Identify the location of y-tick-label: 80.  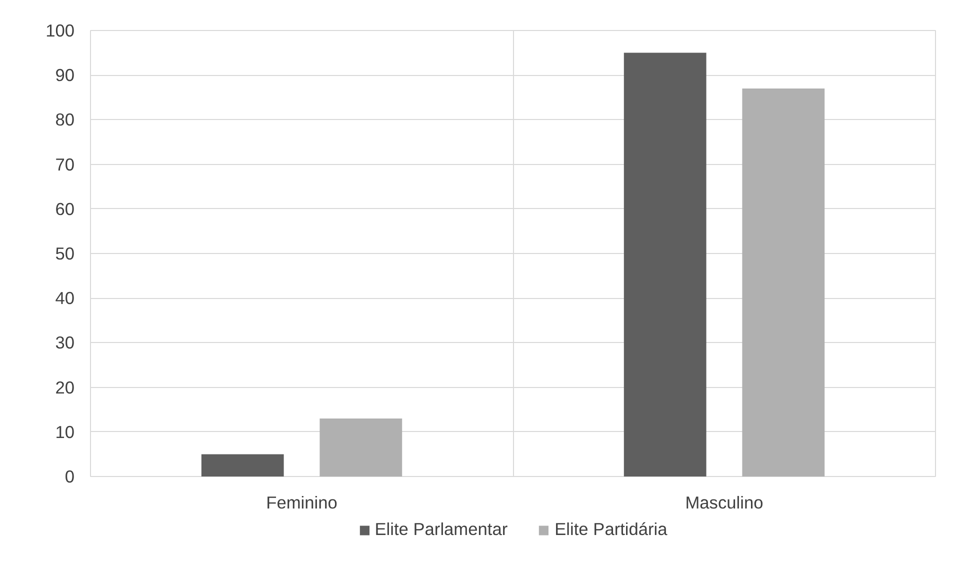
(65, 120).